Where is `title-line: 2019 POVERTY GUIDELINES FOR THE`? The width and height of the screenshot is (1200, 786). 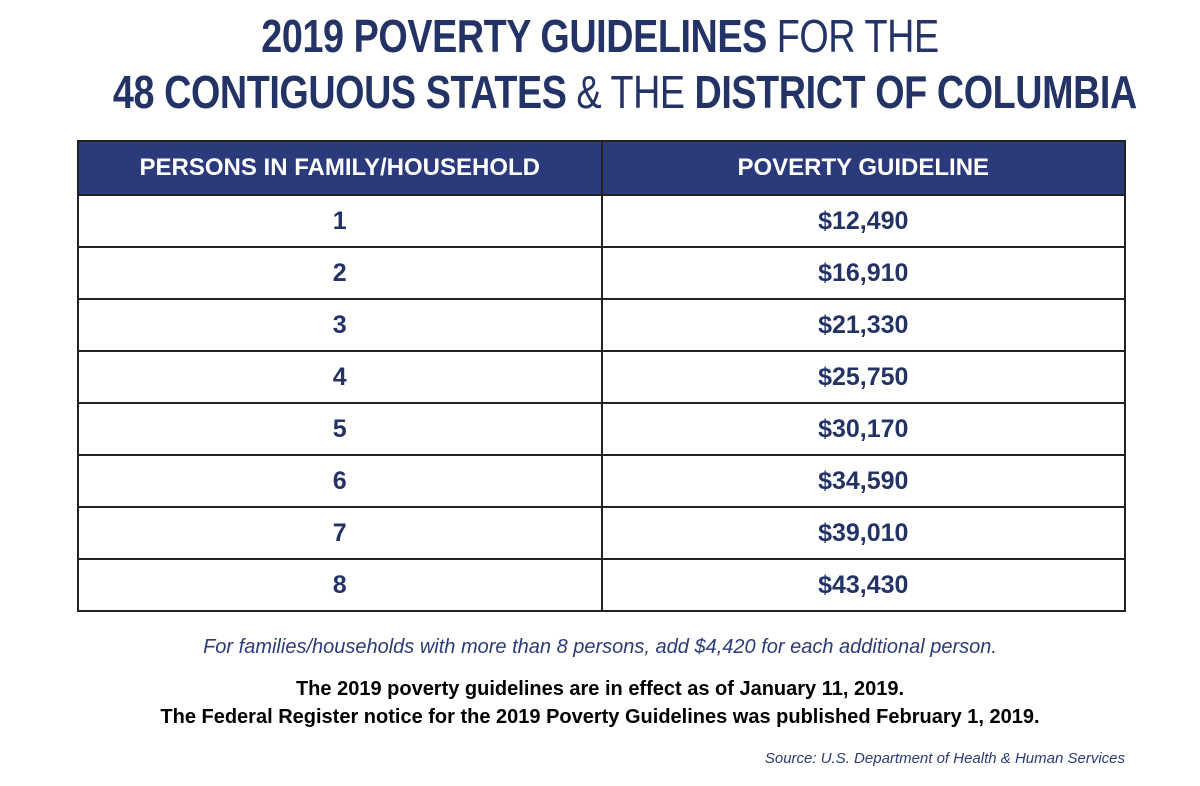
title-line: 2019 POVERTY GUIDELINES FOR THE is located at coordinates (600, 36).